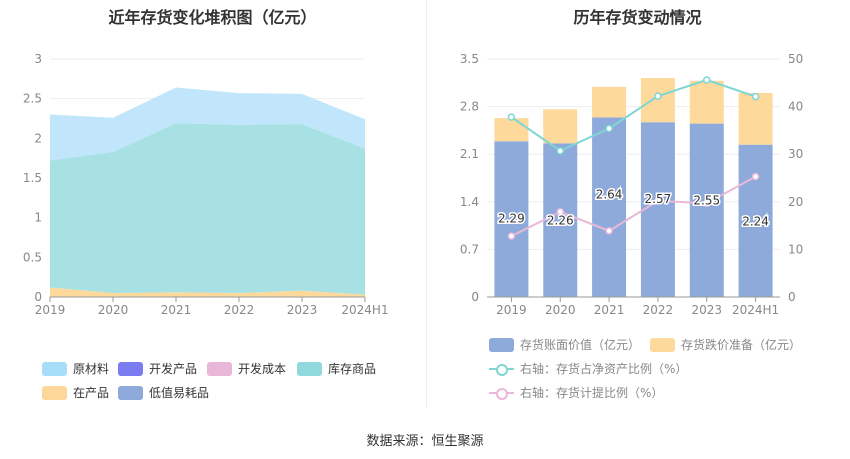 The height and width of the screenshot is (459, 850). Describe the element at coordinates (91, 369) in the screenshot. I see `legend-label: 原材料` at that location.